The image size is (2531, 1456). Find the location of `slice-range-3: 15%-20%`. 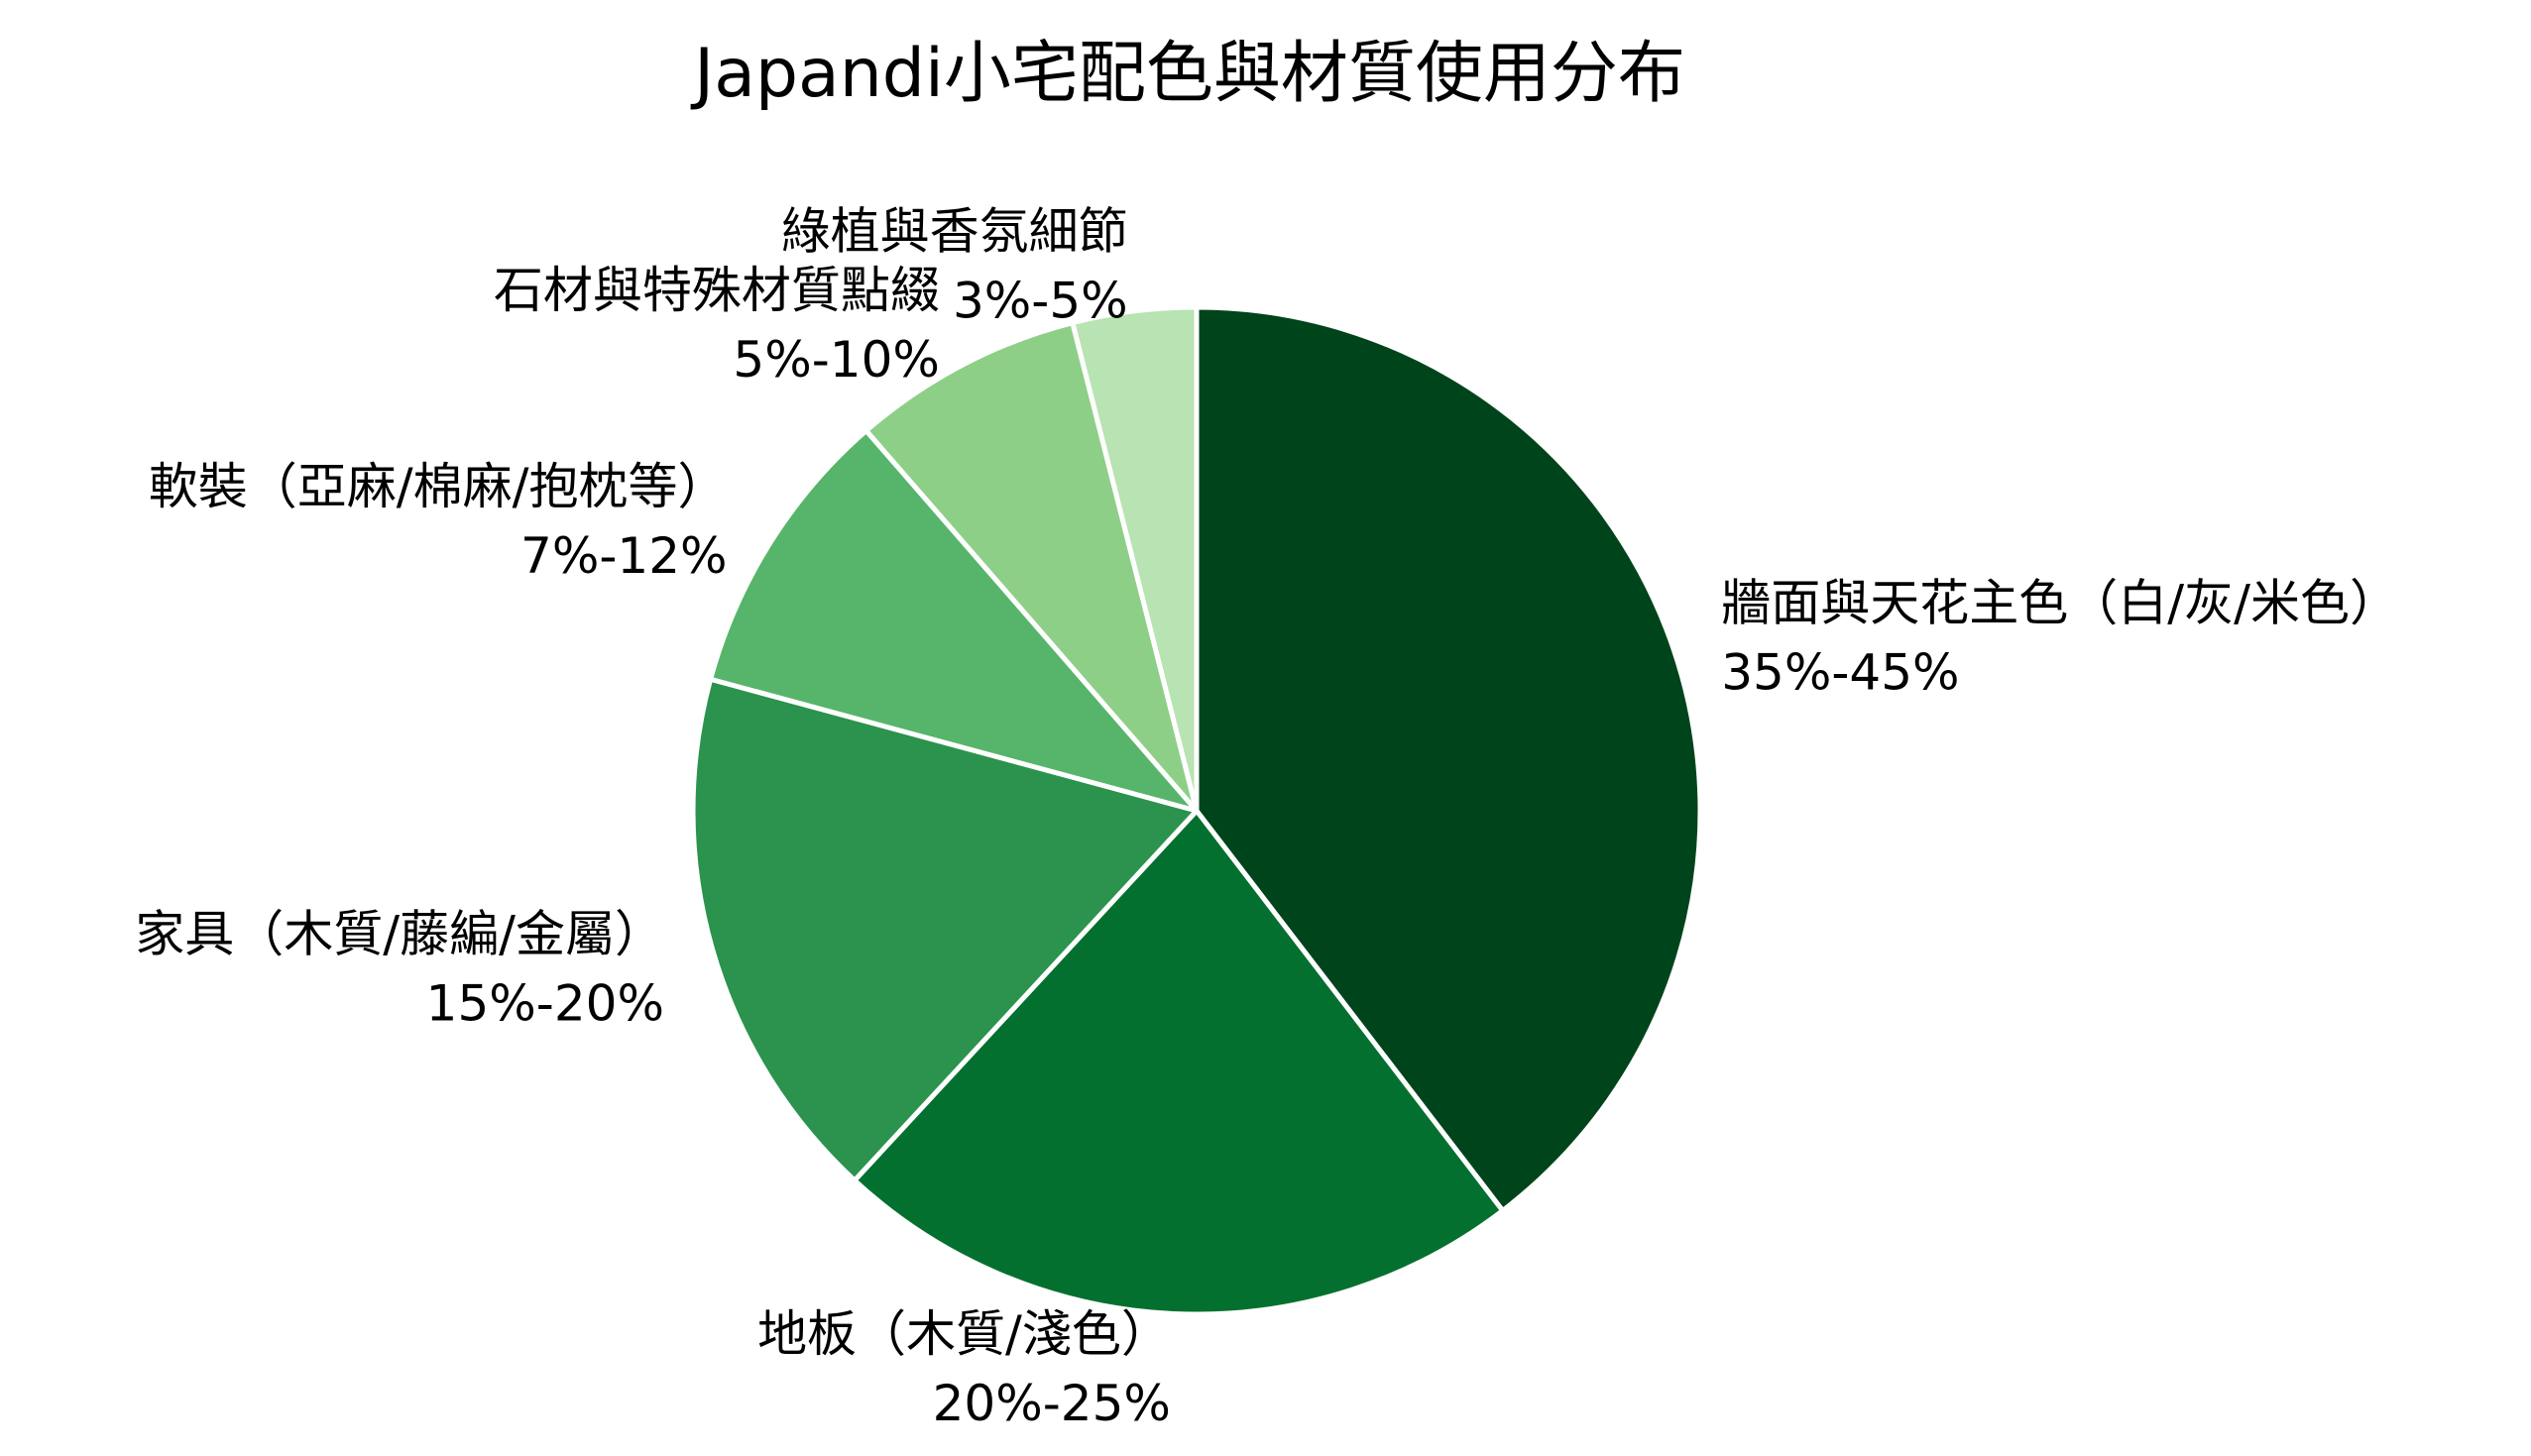

slice-range-3: 15%-20% is located at coordinates (545, 1003).